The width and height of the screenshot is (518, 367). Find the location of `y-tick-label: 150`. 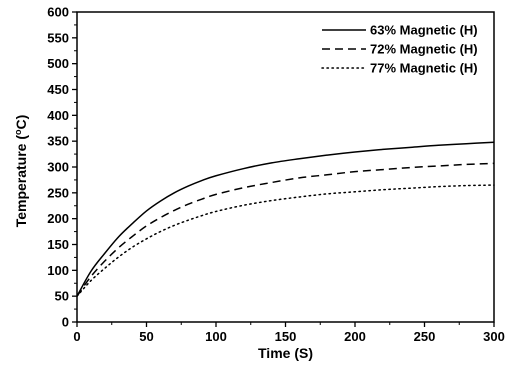

y-tick-label: 150 is located at coordinates (58, 244).